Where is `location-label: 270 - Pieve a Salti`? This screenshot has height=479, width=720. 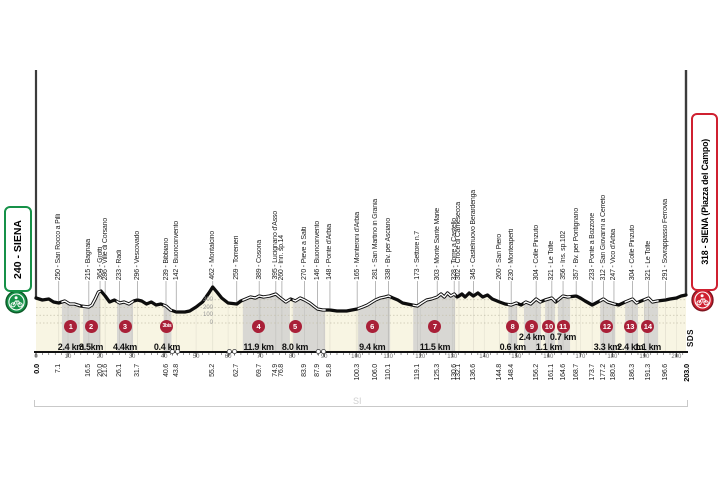 location-label: 270 - Pieve a Salti is located at coordinates (305, 253).